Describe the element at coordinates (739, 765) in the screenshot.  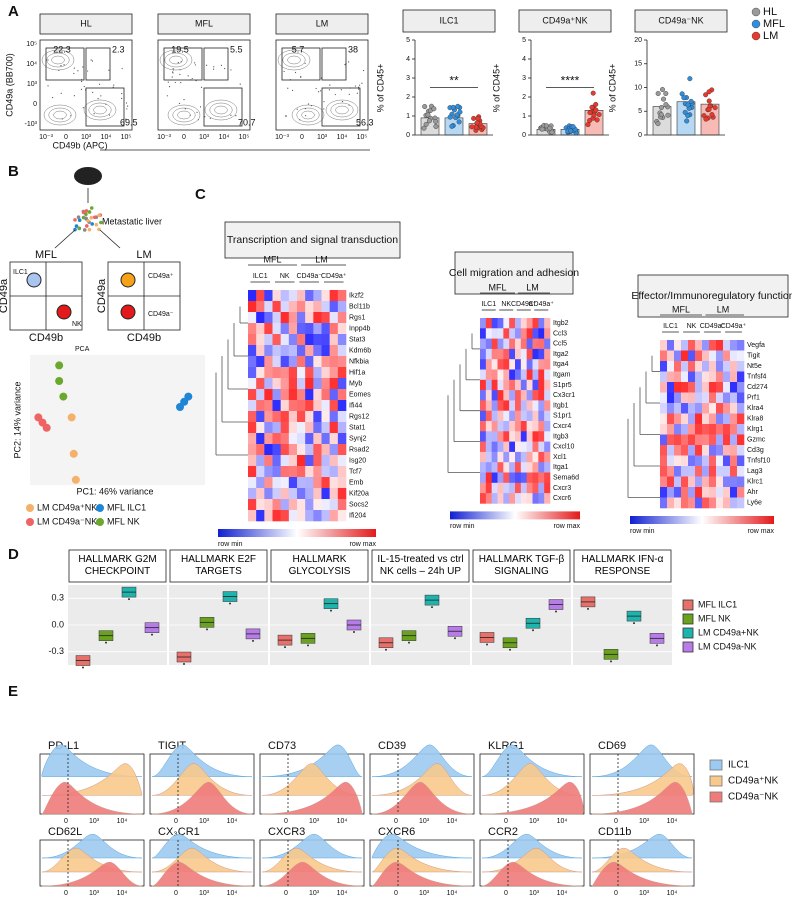
I see `legend-label: ILC1` at that location.